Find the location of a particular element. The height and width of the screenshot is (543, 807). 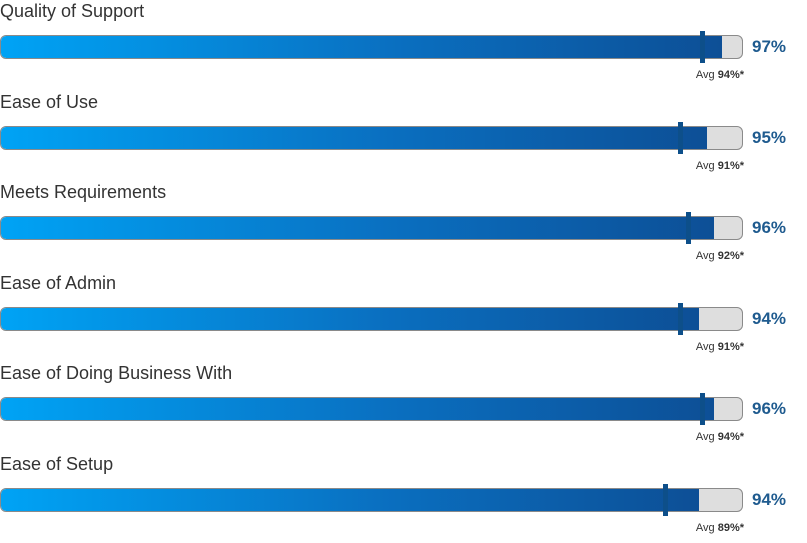

average-label: Avg 89%* is located at coordinates (720, 528).